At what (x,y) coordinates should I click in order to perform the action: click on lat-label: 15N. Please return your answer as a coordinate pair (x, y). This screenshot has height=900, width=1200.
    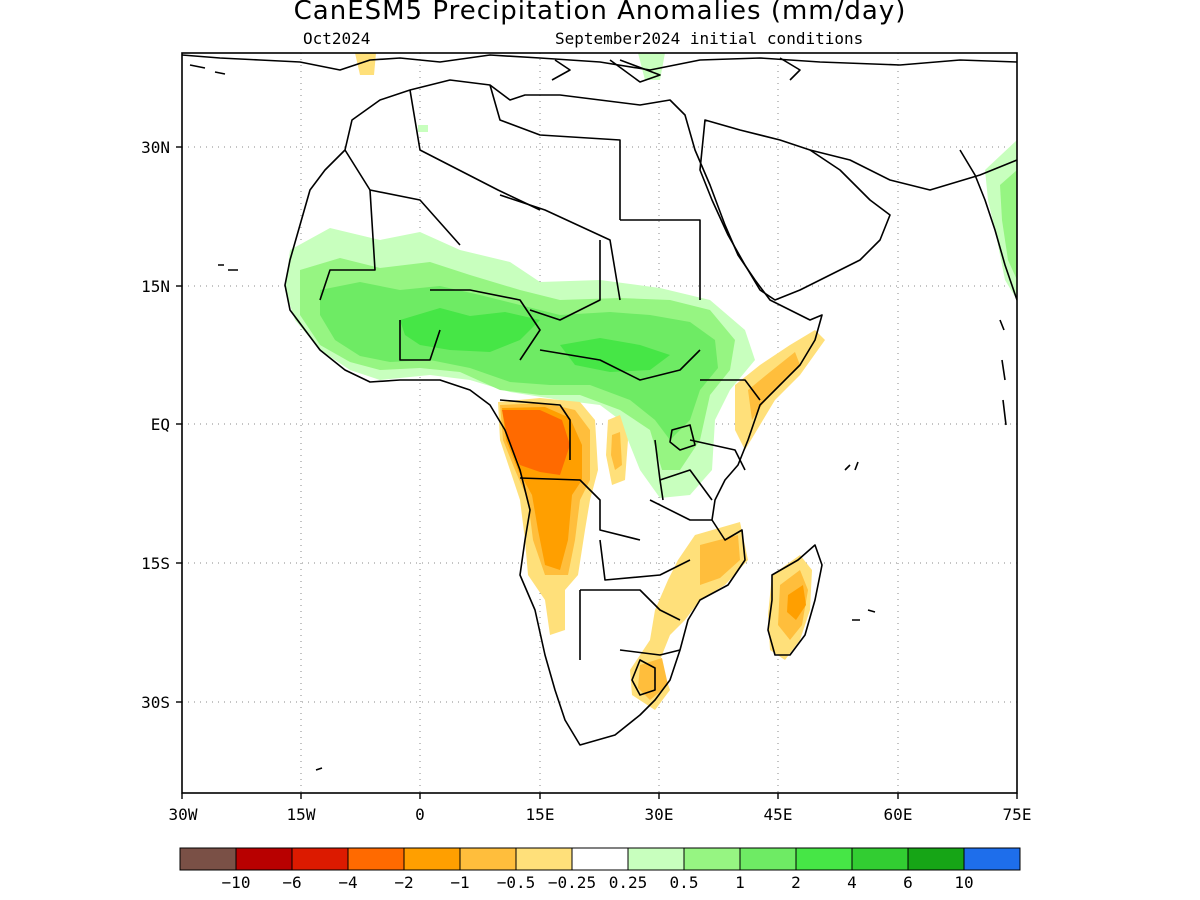
    Looking at the image, I should click on (155, 286).